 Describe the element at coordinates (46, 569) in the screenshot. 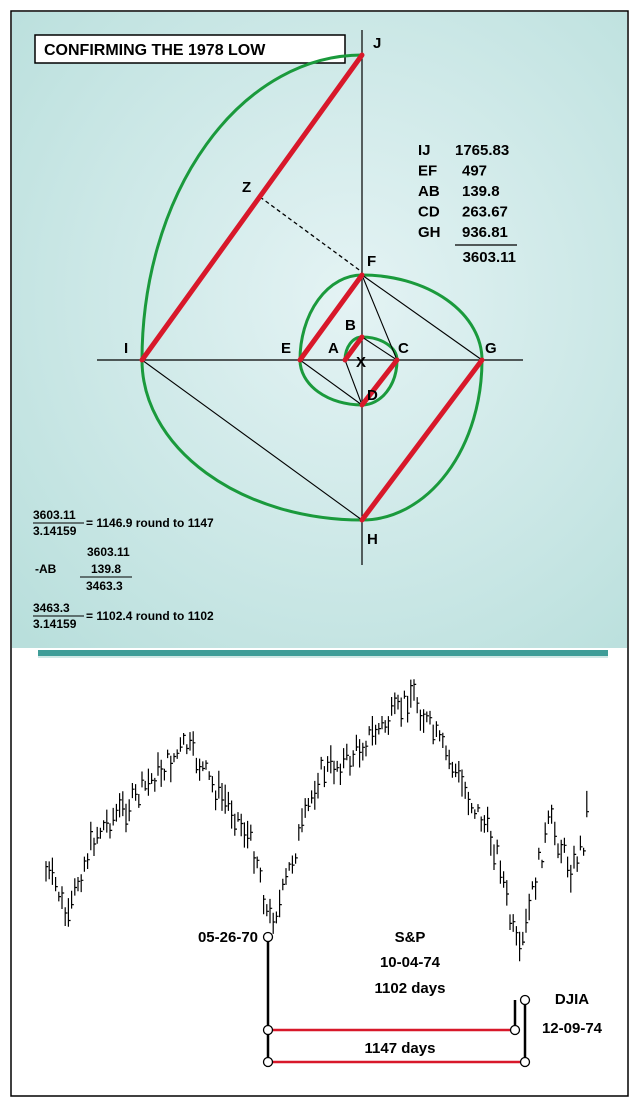

I see `formula-text: -AB` at that location.